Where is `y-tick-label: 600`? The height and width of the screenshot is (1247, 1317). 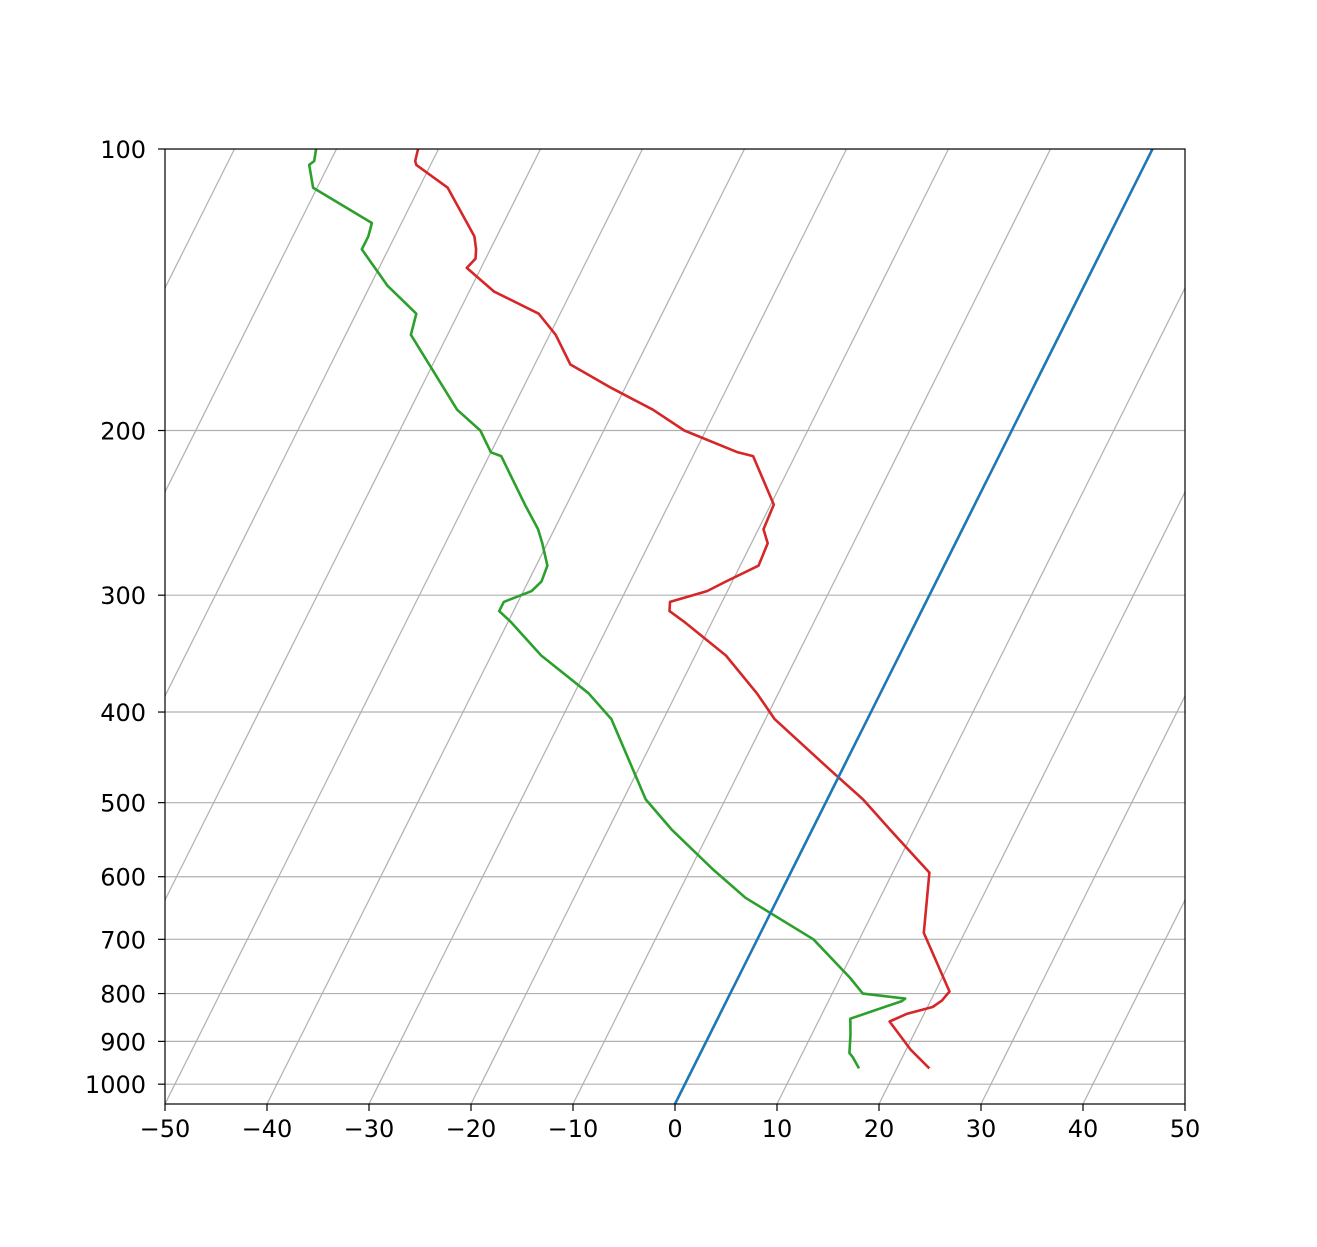
y-tick-label: 600 is located at coordinates (123, 878).